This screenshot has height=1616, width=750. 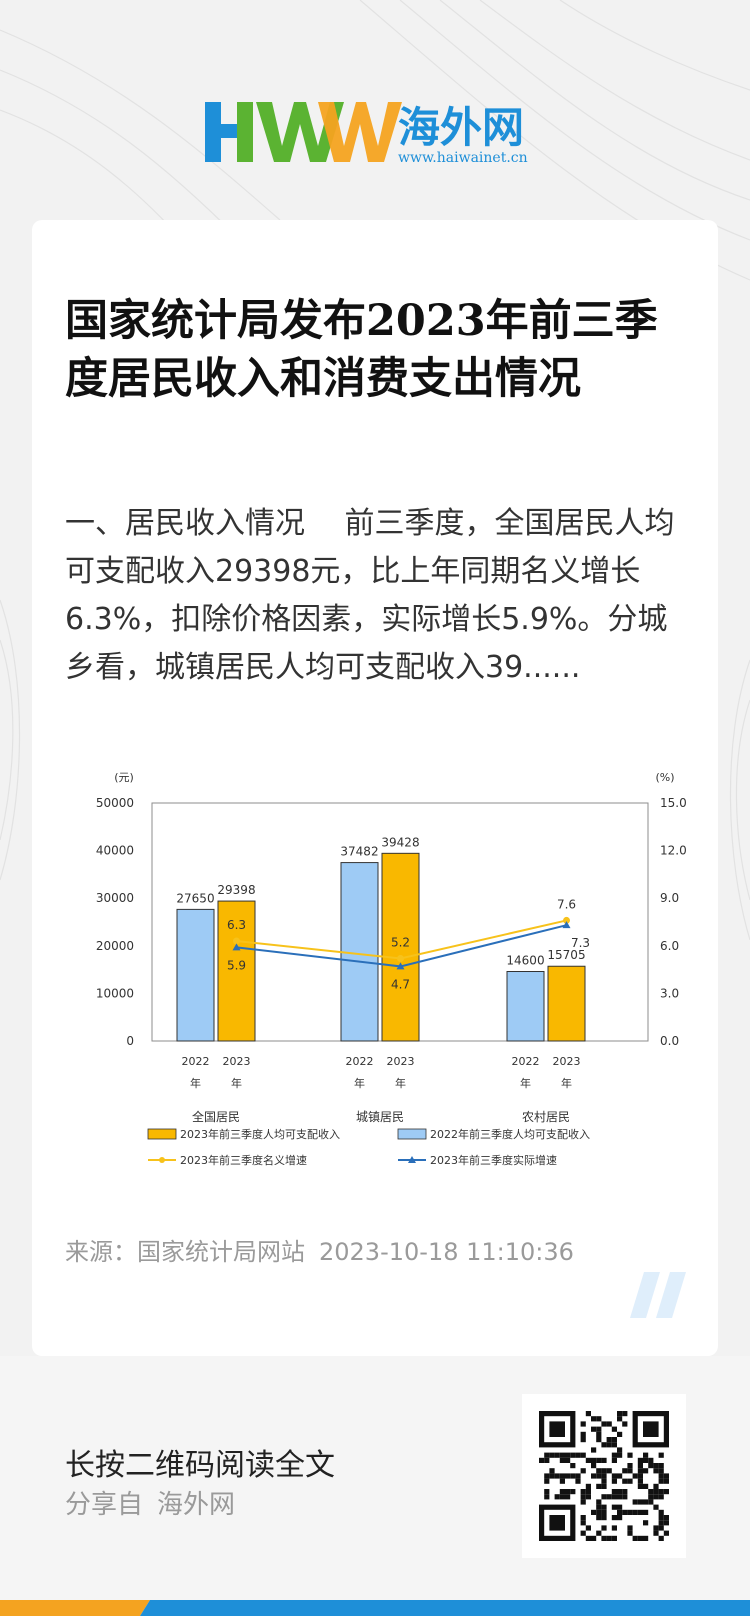 What do you see at coordinates (115, 946) in the screenshot?
I see `y-left-tick-label: 20000` at bounding box center [115, 946].